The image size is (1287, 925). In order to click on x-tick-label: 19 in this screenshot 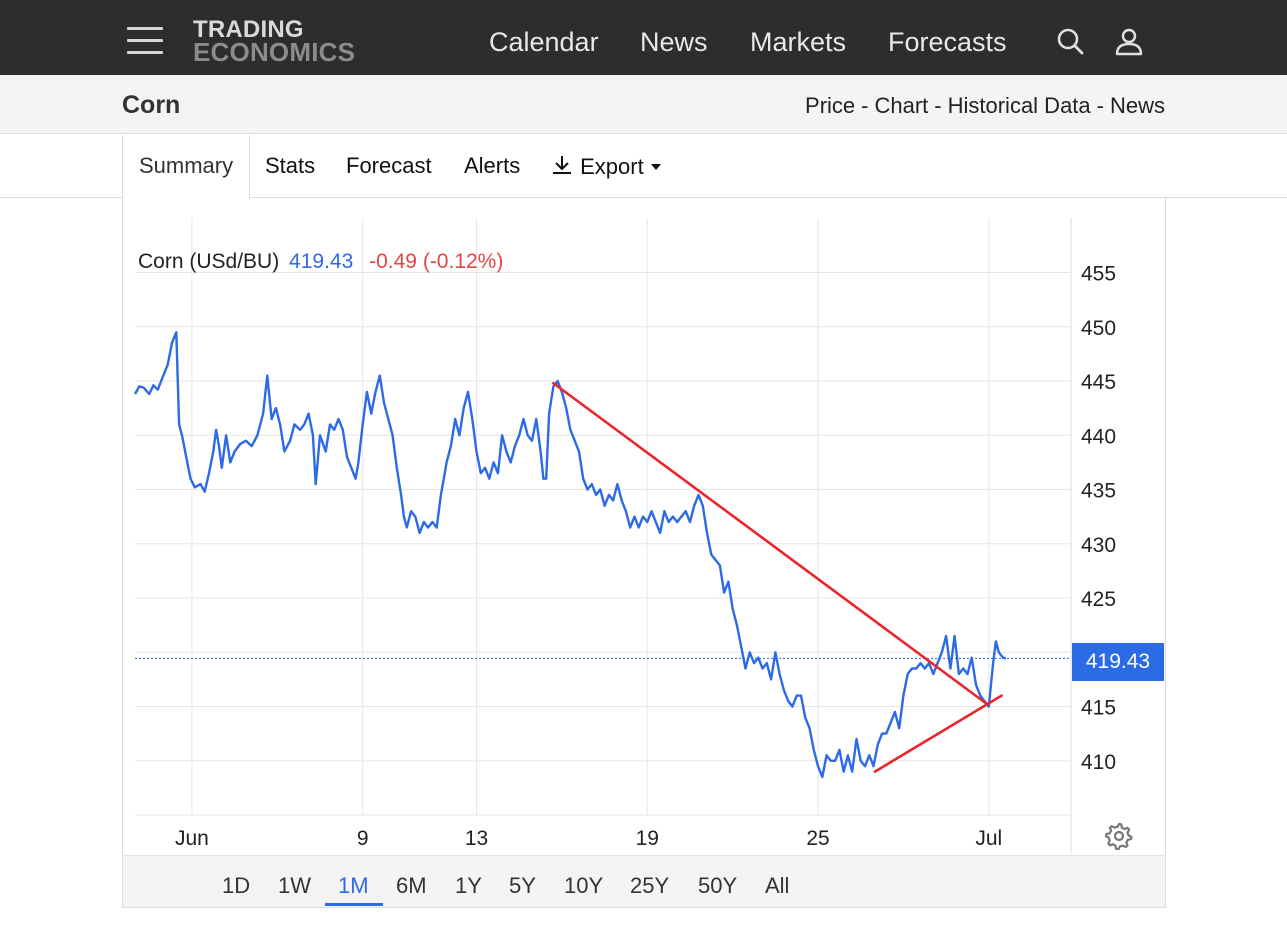, I will do `click(647, 838)`.